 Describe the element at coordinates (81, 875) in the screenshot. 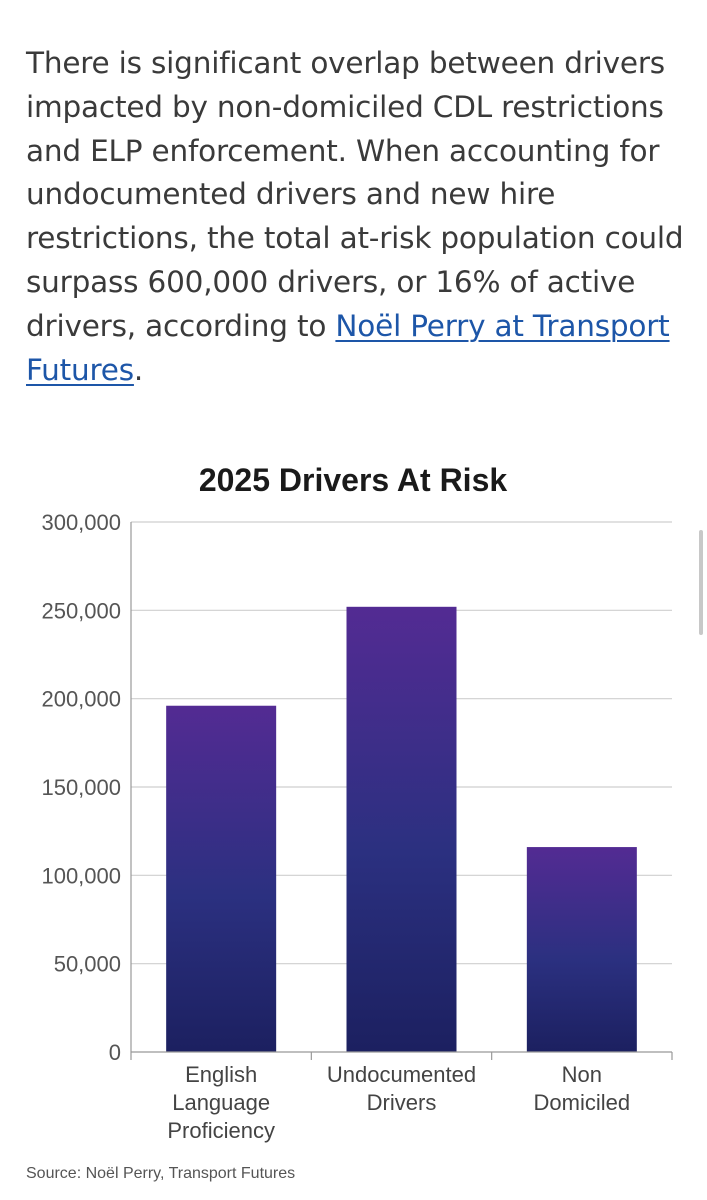

I see `y-tick-label: 100,000` at that location.